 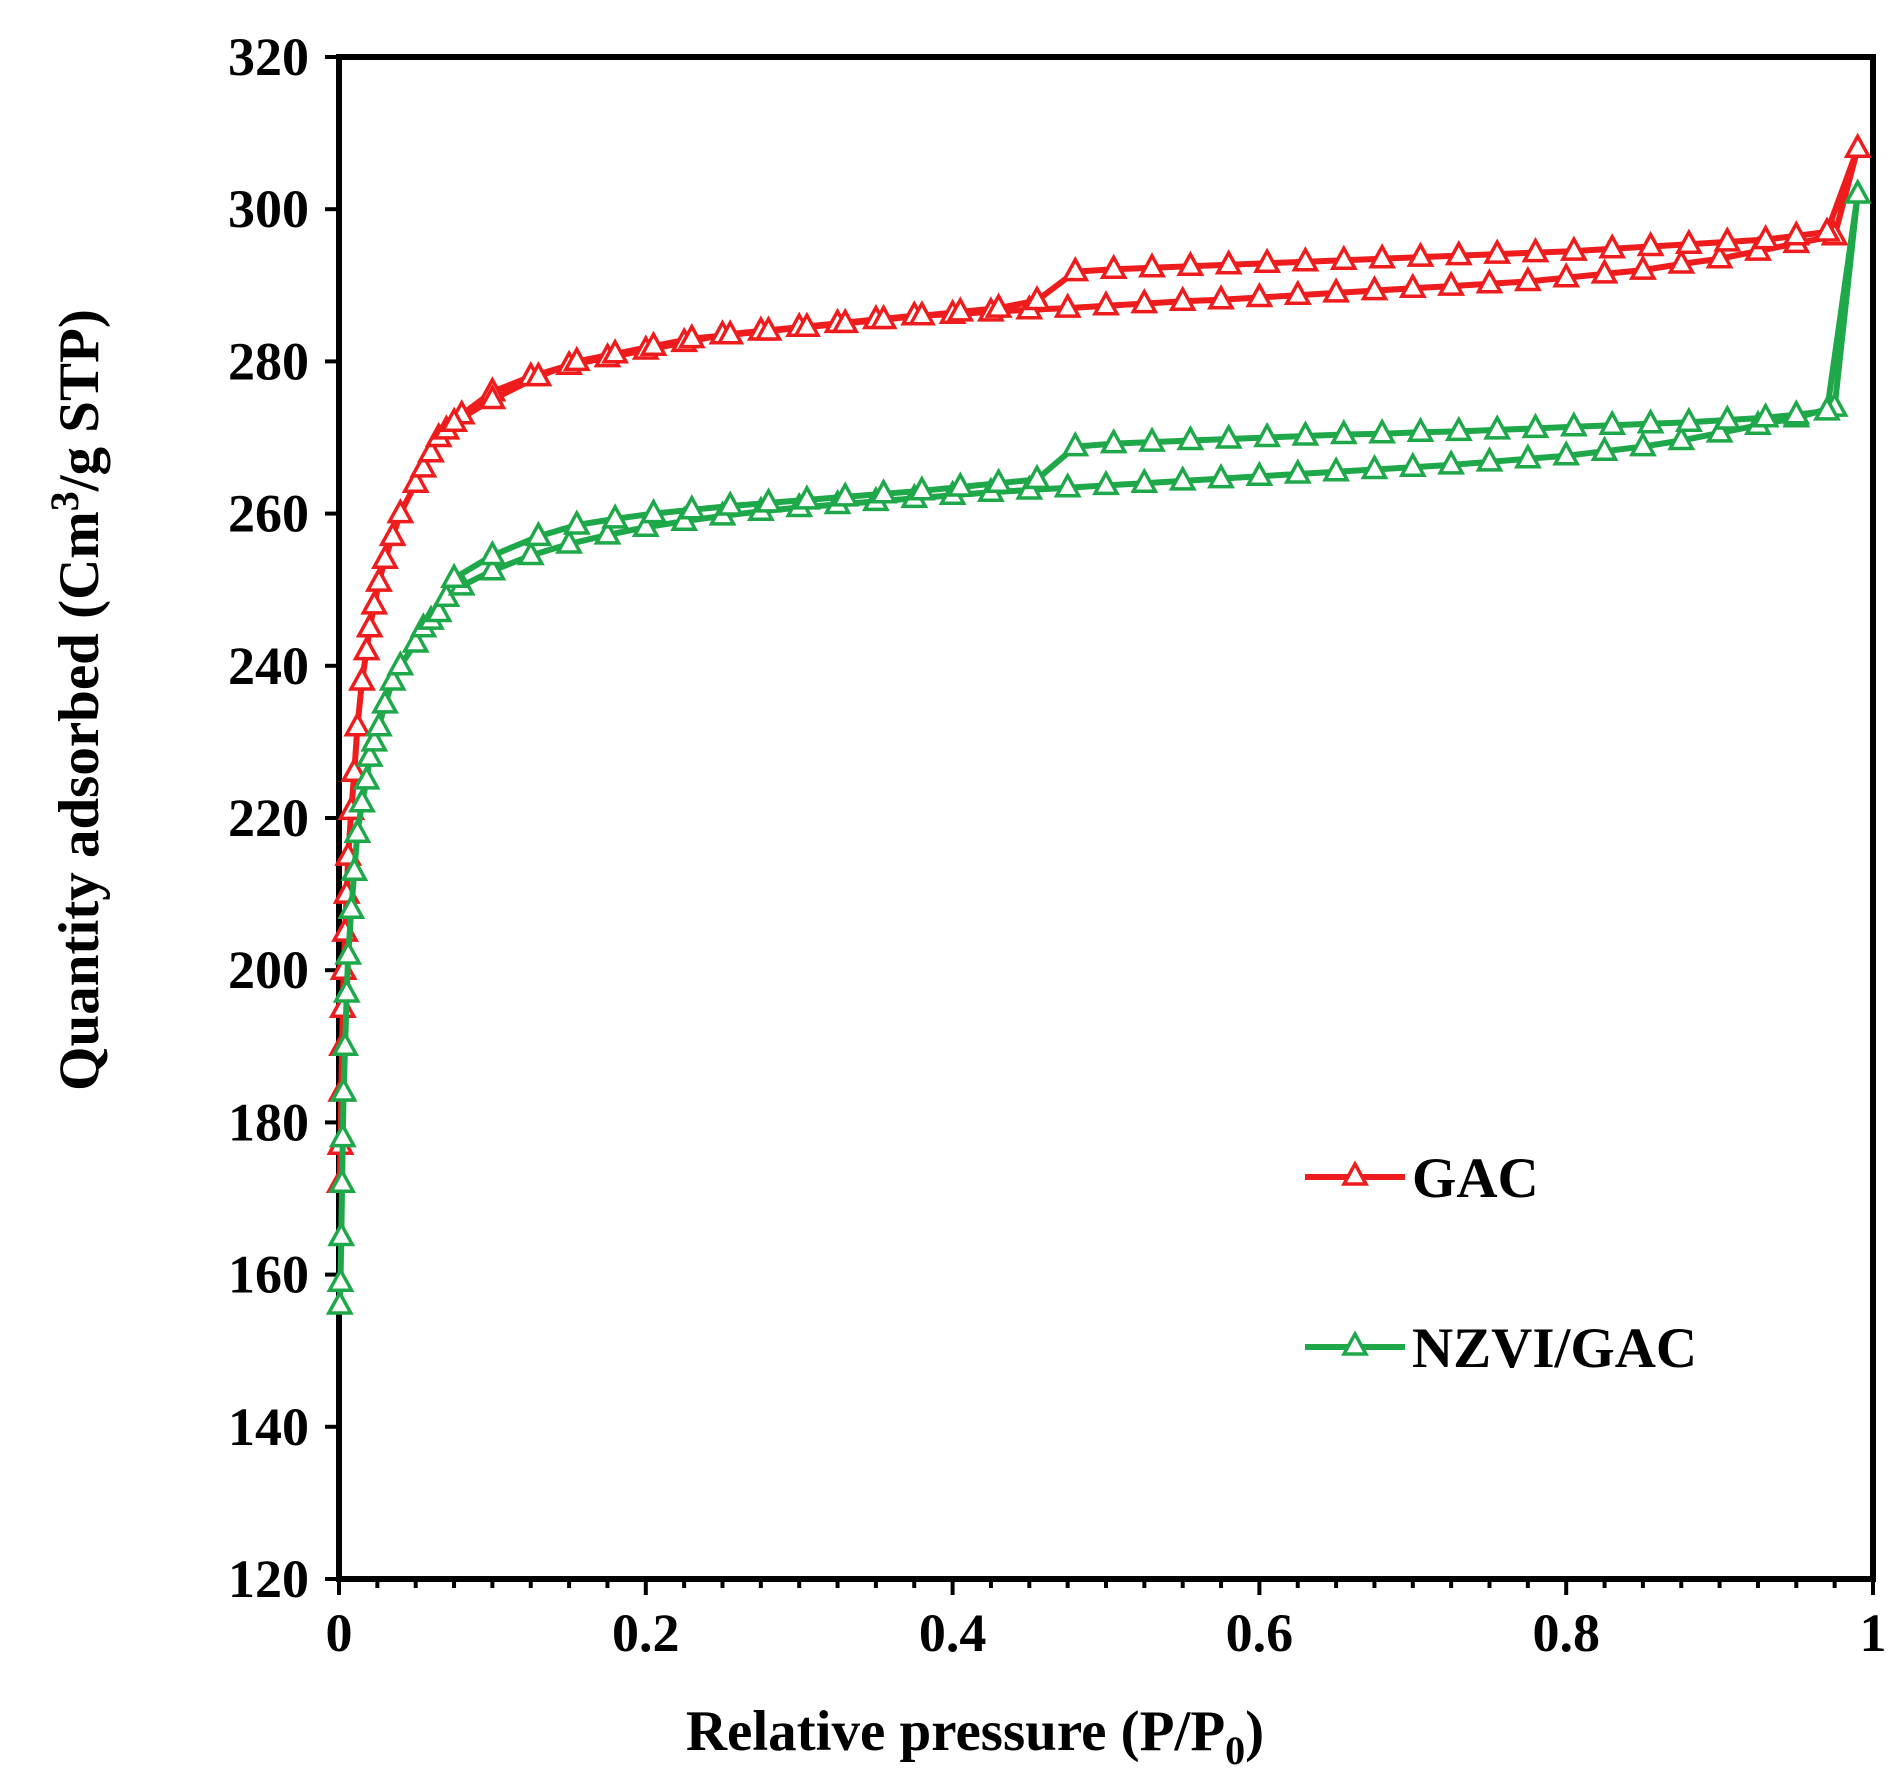 I want to click on y-tick-label: 280, so click(x=268, y=361).